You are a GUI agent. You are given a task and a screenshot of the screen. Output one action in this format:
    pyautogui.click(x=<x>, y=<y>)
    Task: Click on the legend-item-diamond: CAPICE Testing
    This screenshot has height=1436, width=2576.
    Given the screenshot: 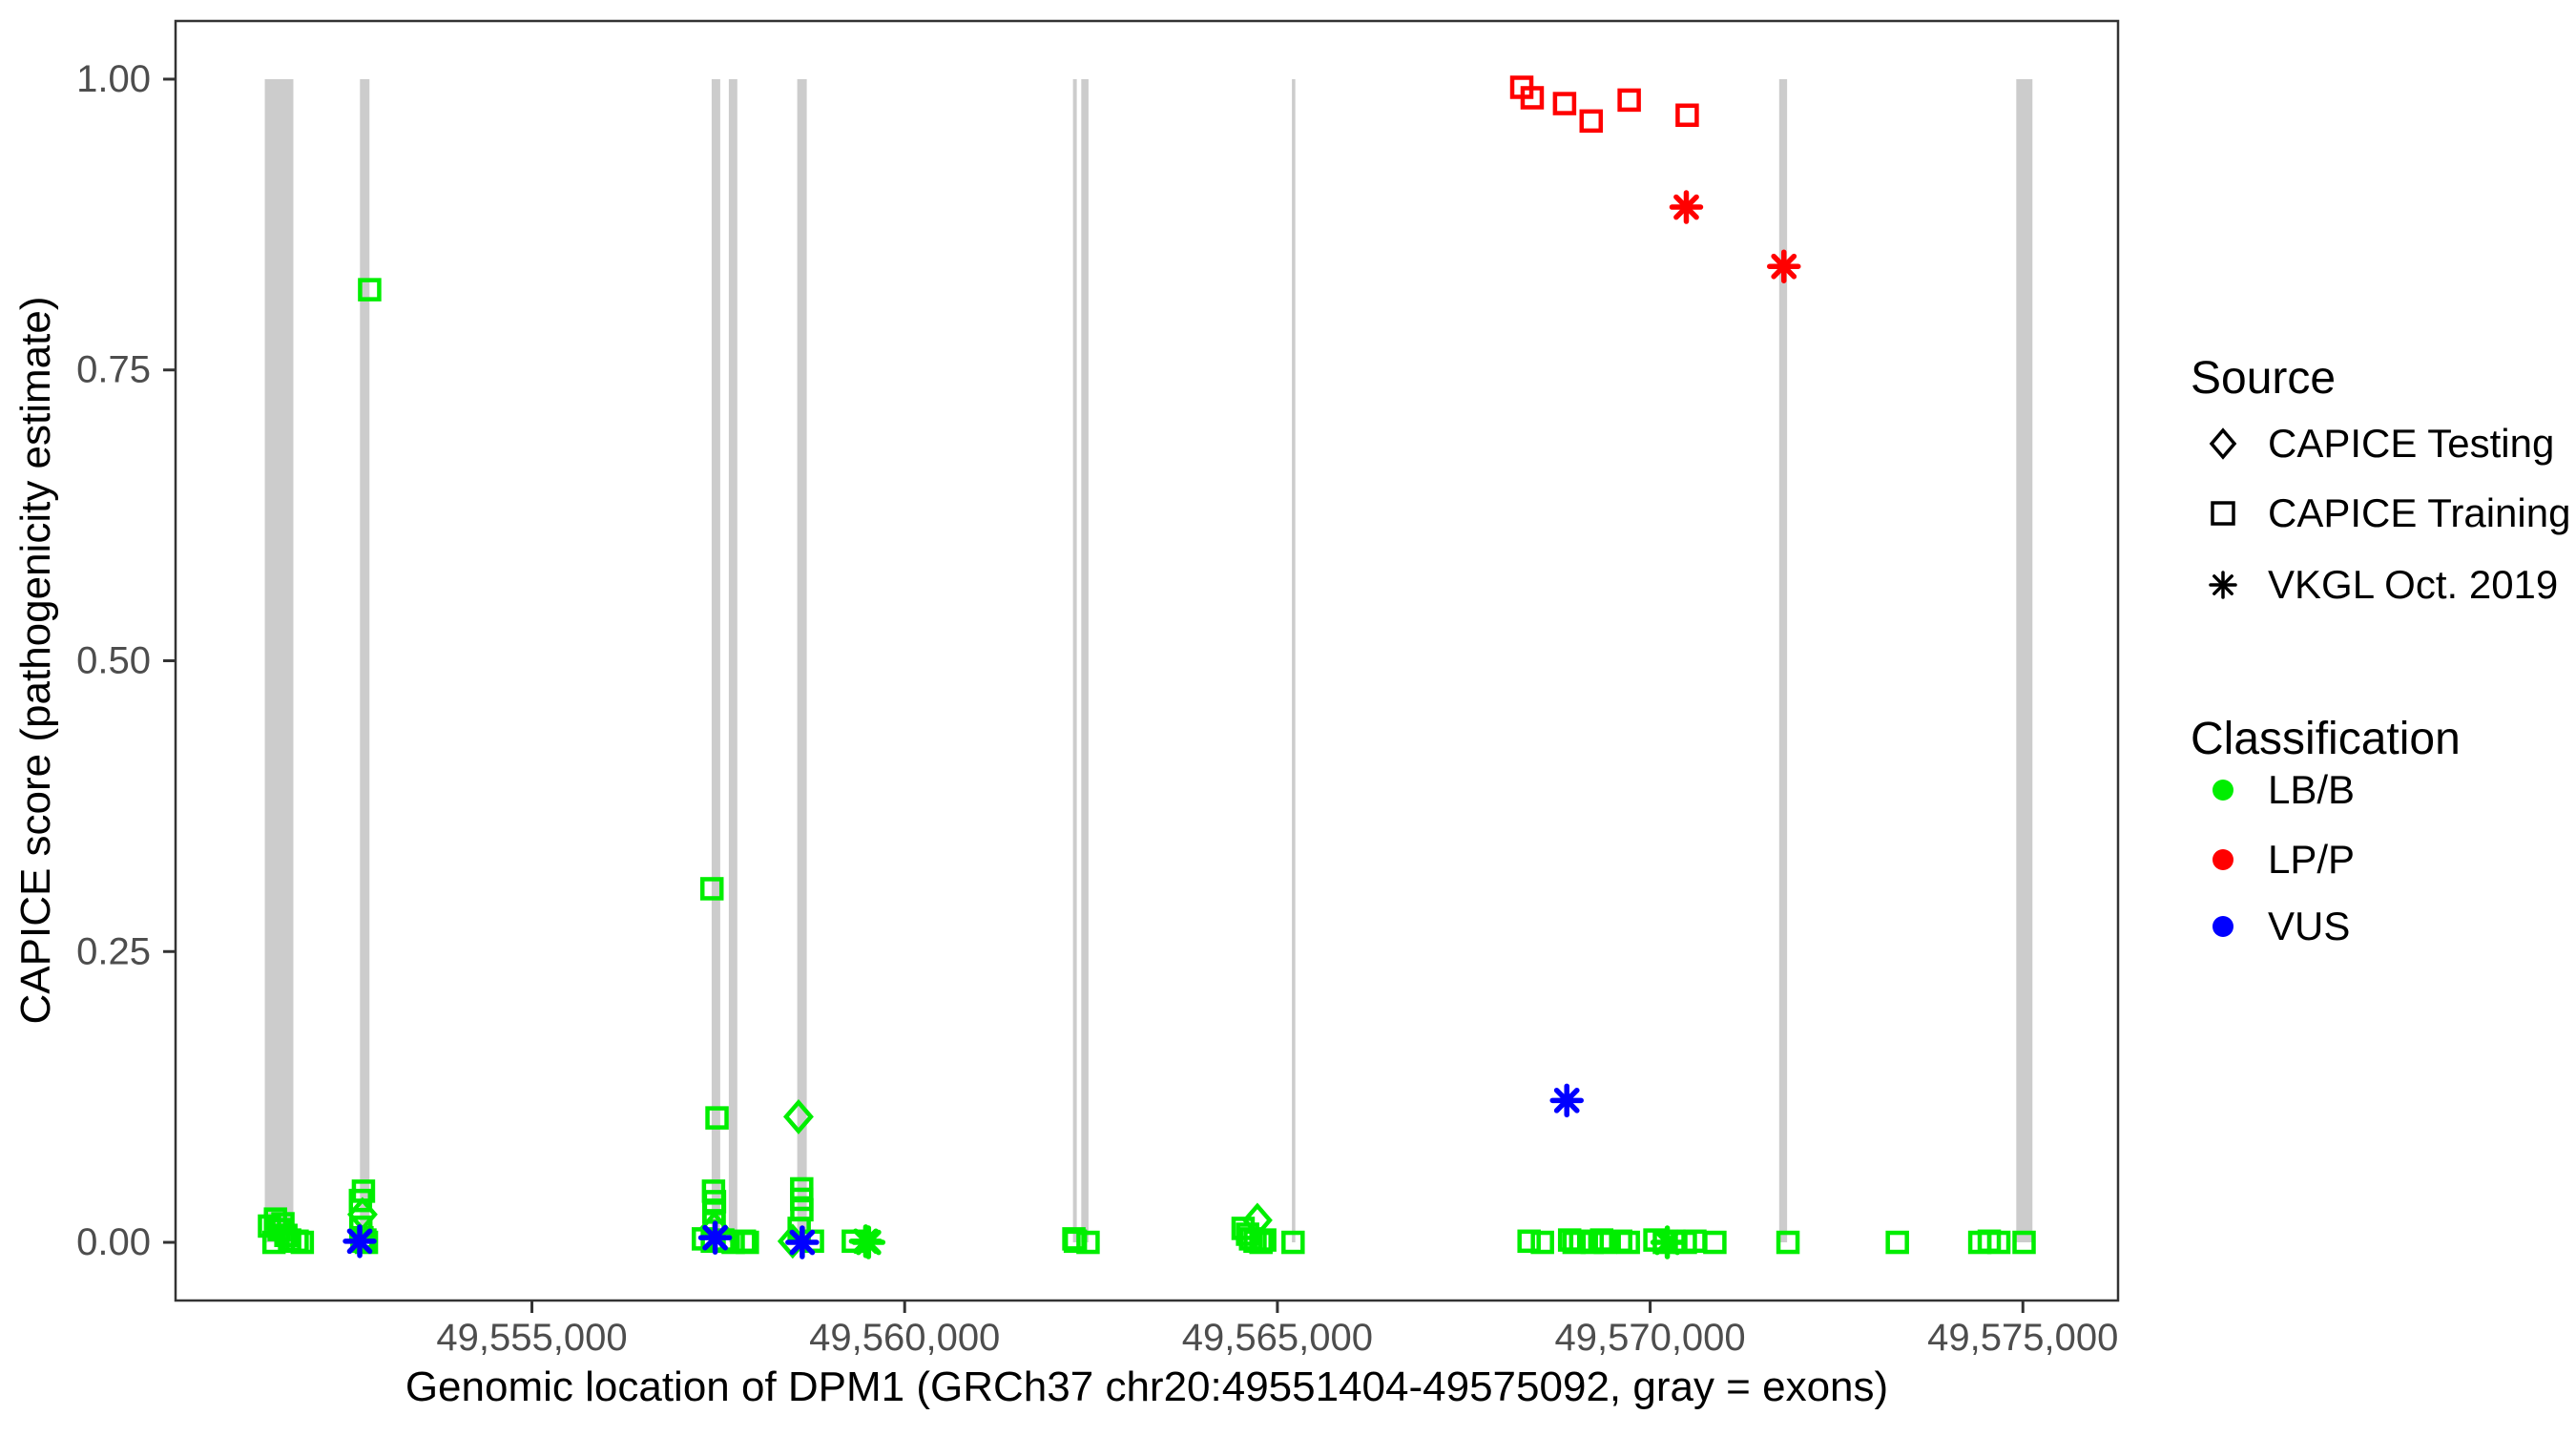 What is the action you would take?
    pyautogui.click(x=2381, y=443)
    